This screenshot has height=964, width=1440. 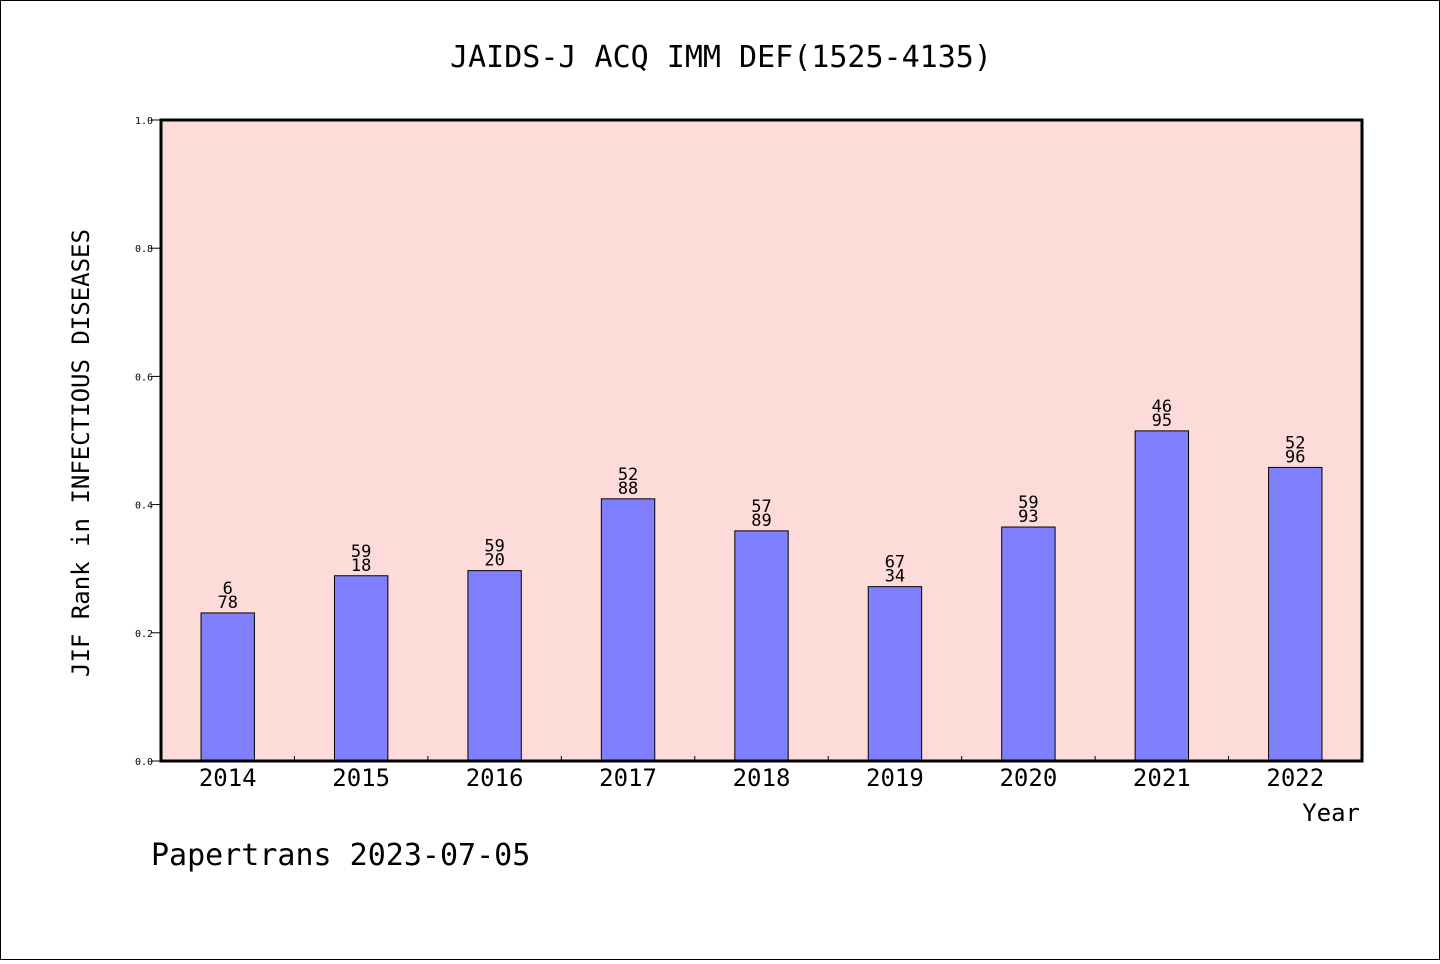 What do you see at coordinates (340, 855) in the screenshot?
I see `footer-credit: Papertrans 2023-07-05` at bounding box center [340, 855].